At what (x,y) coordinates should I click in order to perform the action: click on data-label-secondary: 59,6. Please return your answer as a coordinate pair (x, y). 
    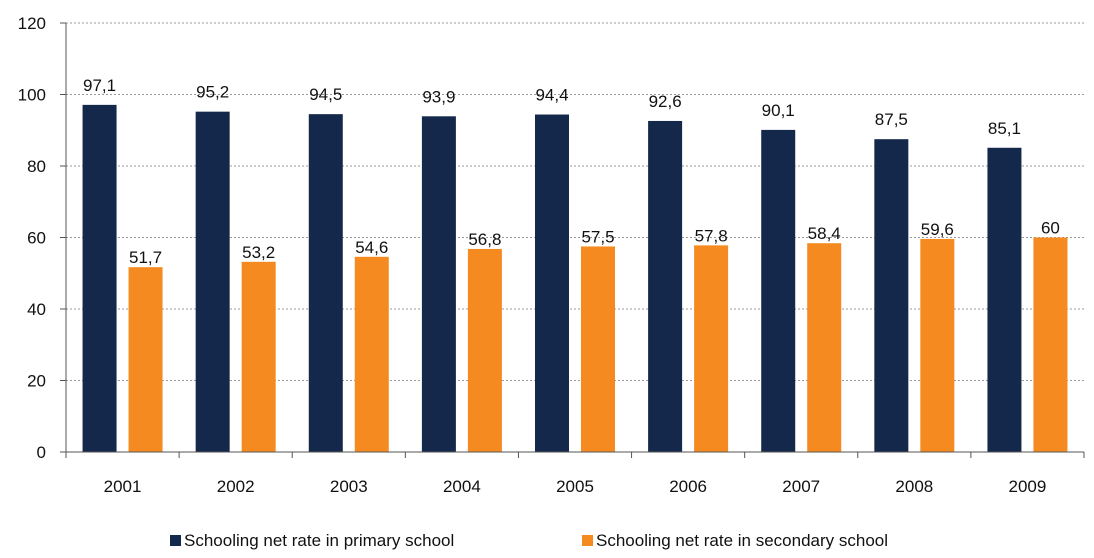
    Looking at the image, I should click on (937, 229).